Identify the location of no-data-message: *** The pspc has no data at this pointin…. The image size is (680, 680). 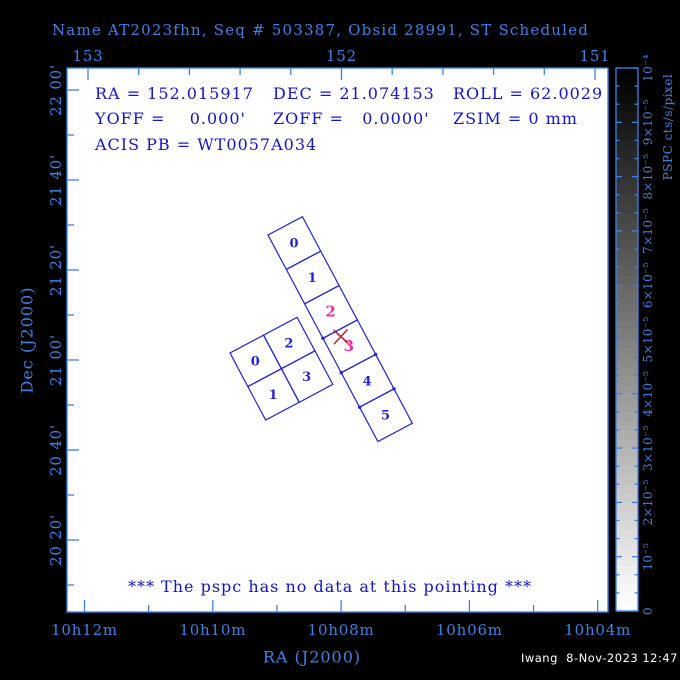
(330, 586).